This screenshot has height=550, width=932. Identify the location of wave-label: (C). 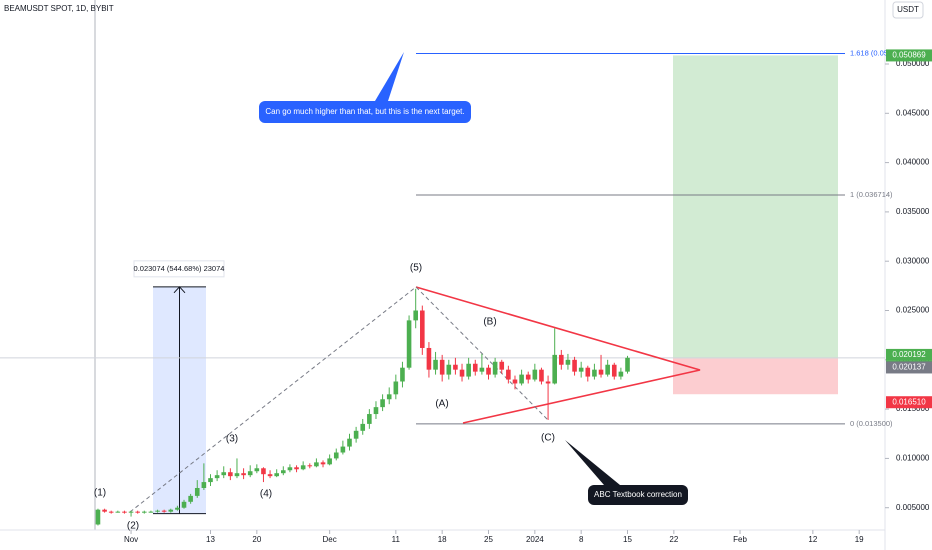
(548, 438).